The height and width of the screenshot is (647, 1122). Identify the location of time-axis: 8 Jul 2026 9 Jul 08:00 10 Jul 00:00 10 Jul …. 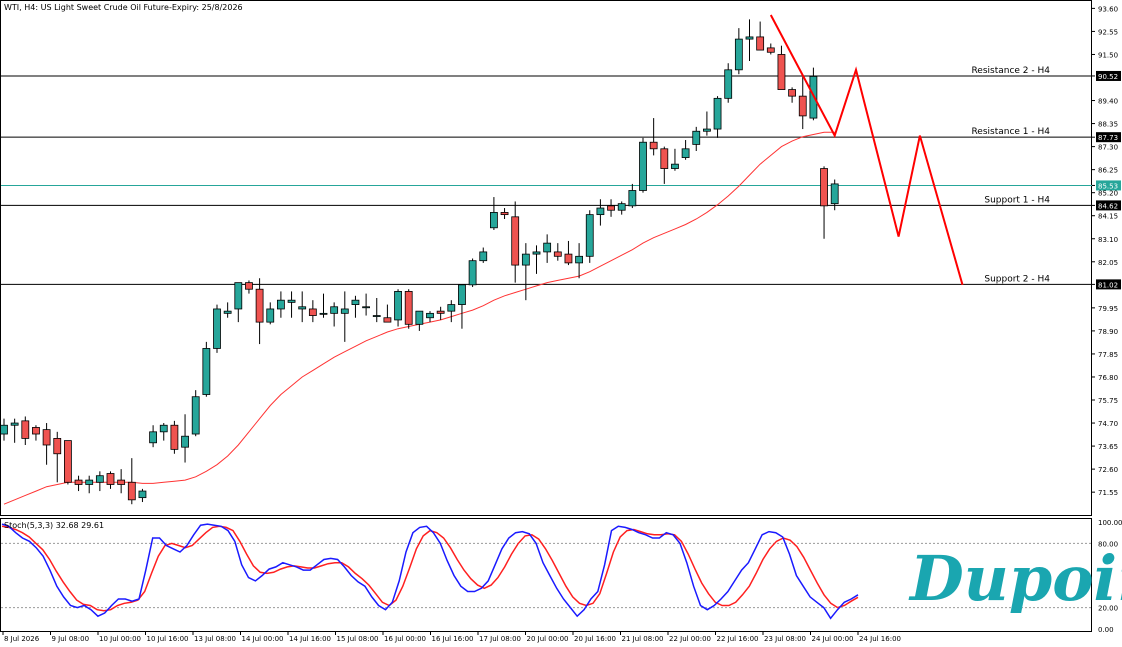
(451, 637).